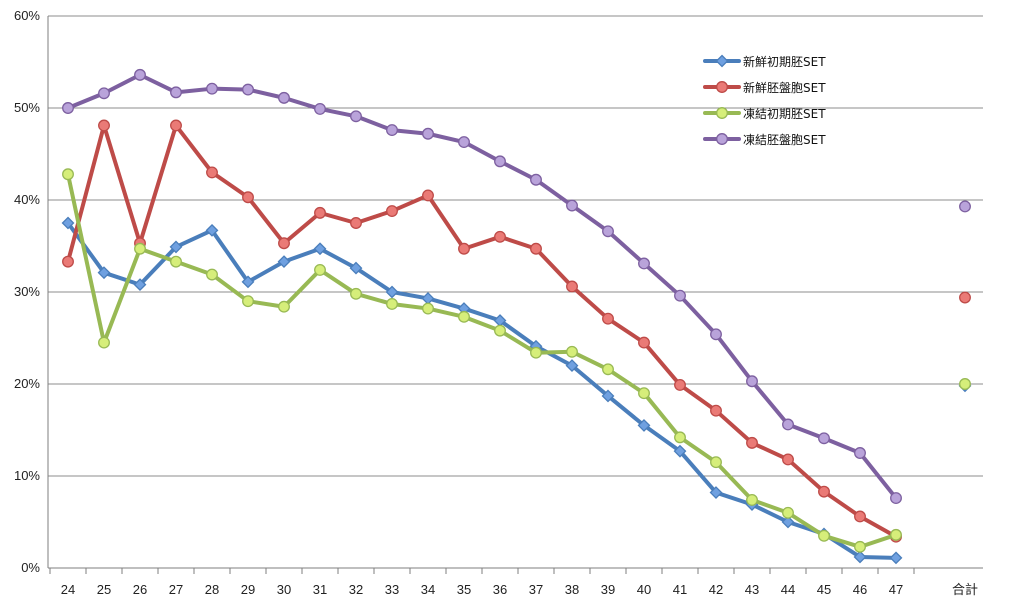  What do you see at coordinates (824, 589) in the screenshot?
I see `x-tick-label: 45` at bounding box center [824, 589].